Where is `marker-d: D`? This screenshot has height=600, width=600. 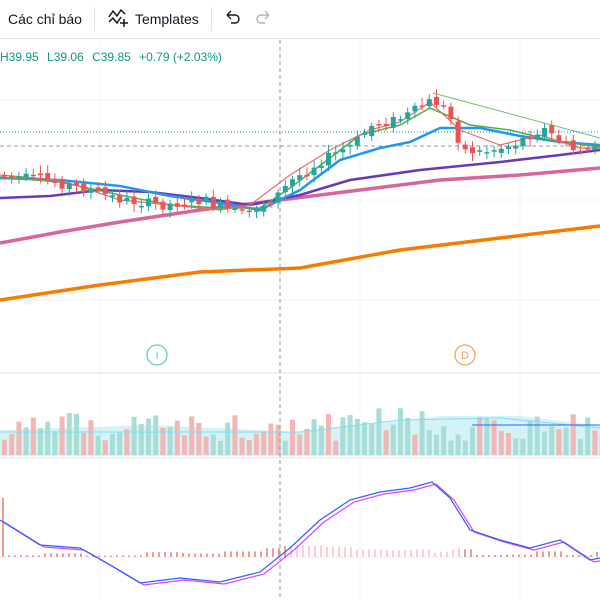 marker-d: D is located at coordinates (465, 355).